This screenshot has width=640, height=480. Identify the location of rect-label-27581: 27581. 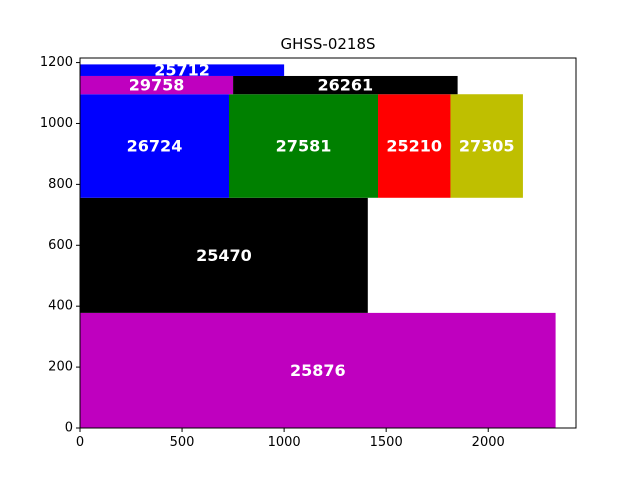
(304, 146).